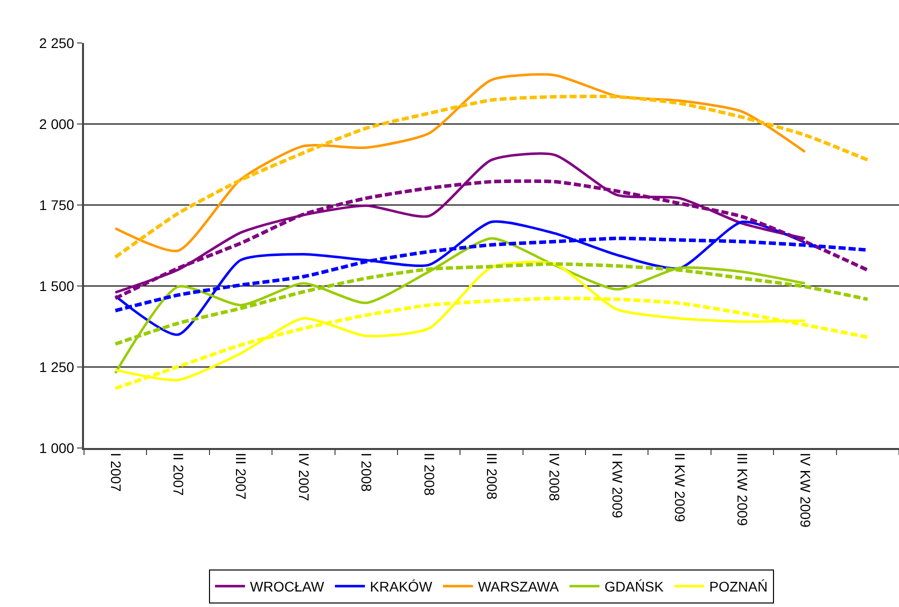 The width and height of the screenshot is (899, 607). I want to click on x-tick-label: III KW 2009, so click(742, 489).